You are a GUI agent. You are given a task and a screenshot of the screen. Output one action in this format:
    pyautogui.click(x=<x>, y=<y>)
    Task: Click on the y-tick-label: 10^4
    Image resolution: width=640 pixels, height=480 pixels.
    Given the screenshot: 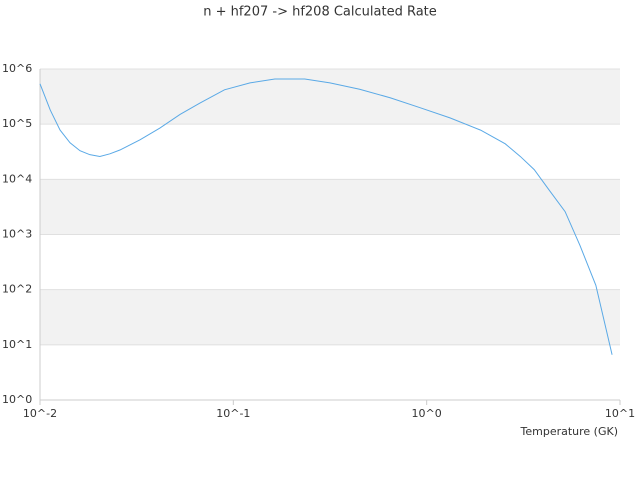 What is the action you would take?
    pyautogui.click(x=17, y=178)
    